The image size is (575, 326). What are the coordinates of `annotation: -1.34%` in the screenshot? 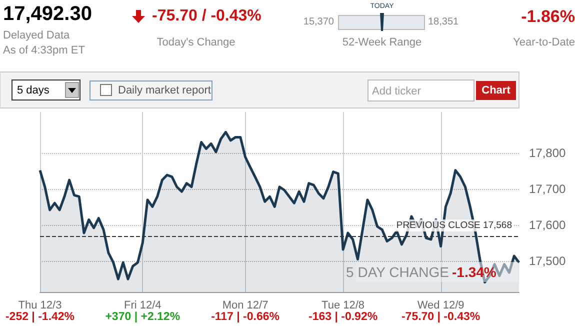 It's located at (474, 272).